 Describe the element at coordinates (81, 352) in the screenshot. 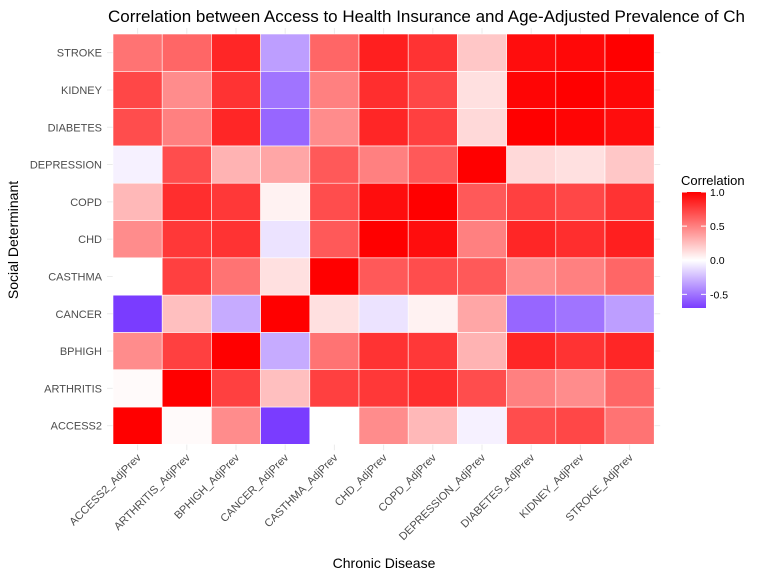

I see `y-tick-label: BPHIGH` at that location.